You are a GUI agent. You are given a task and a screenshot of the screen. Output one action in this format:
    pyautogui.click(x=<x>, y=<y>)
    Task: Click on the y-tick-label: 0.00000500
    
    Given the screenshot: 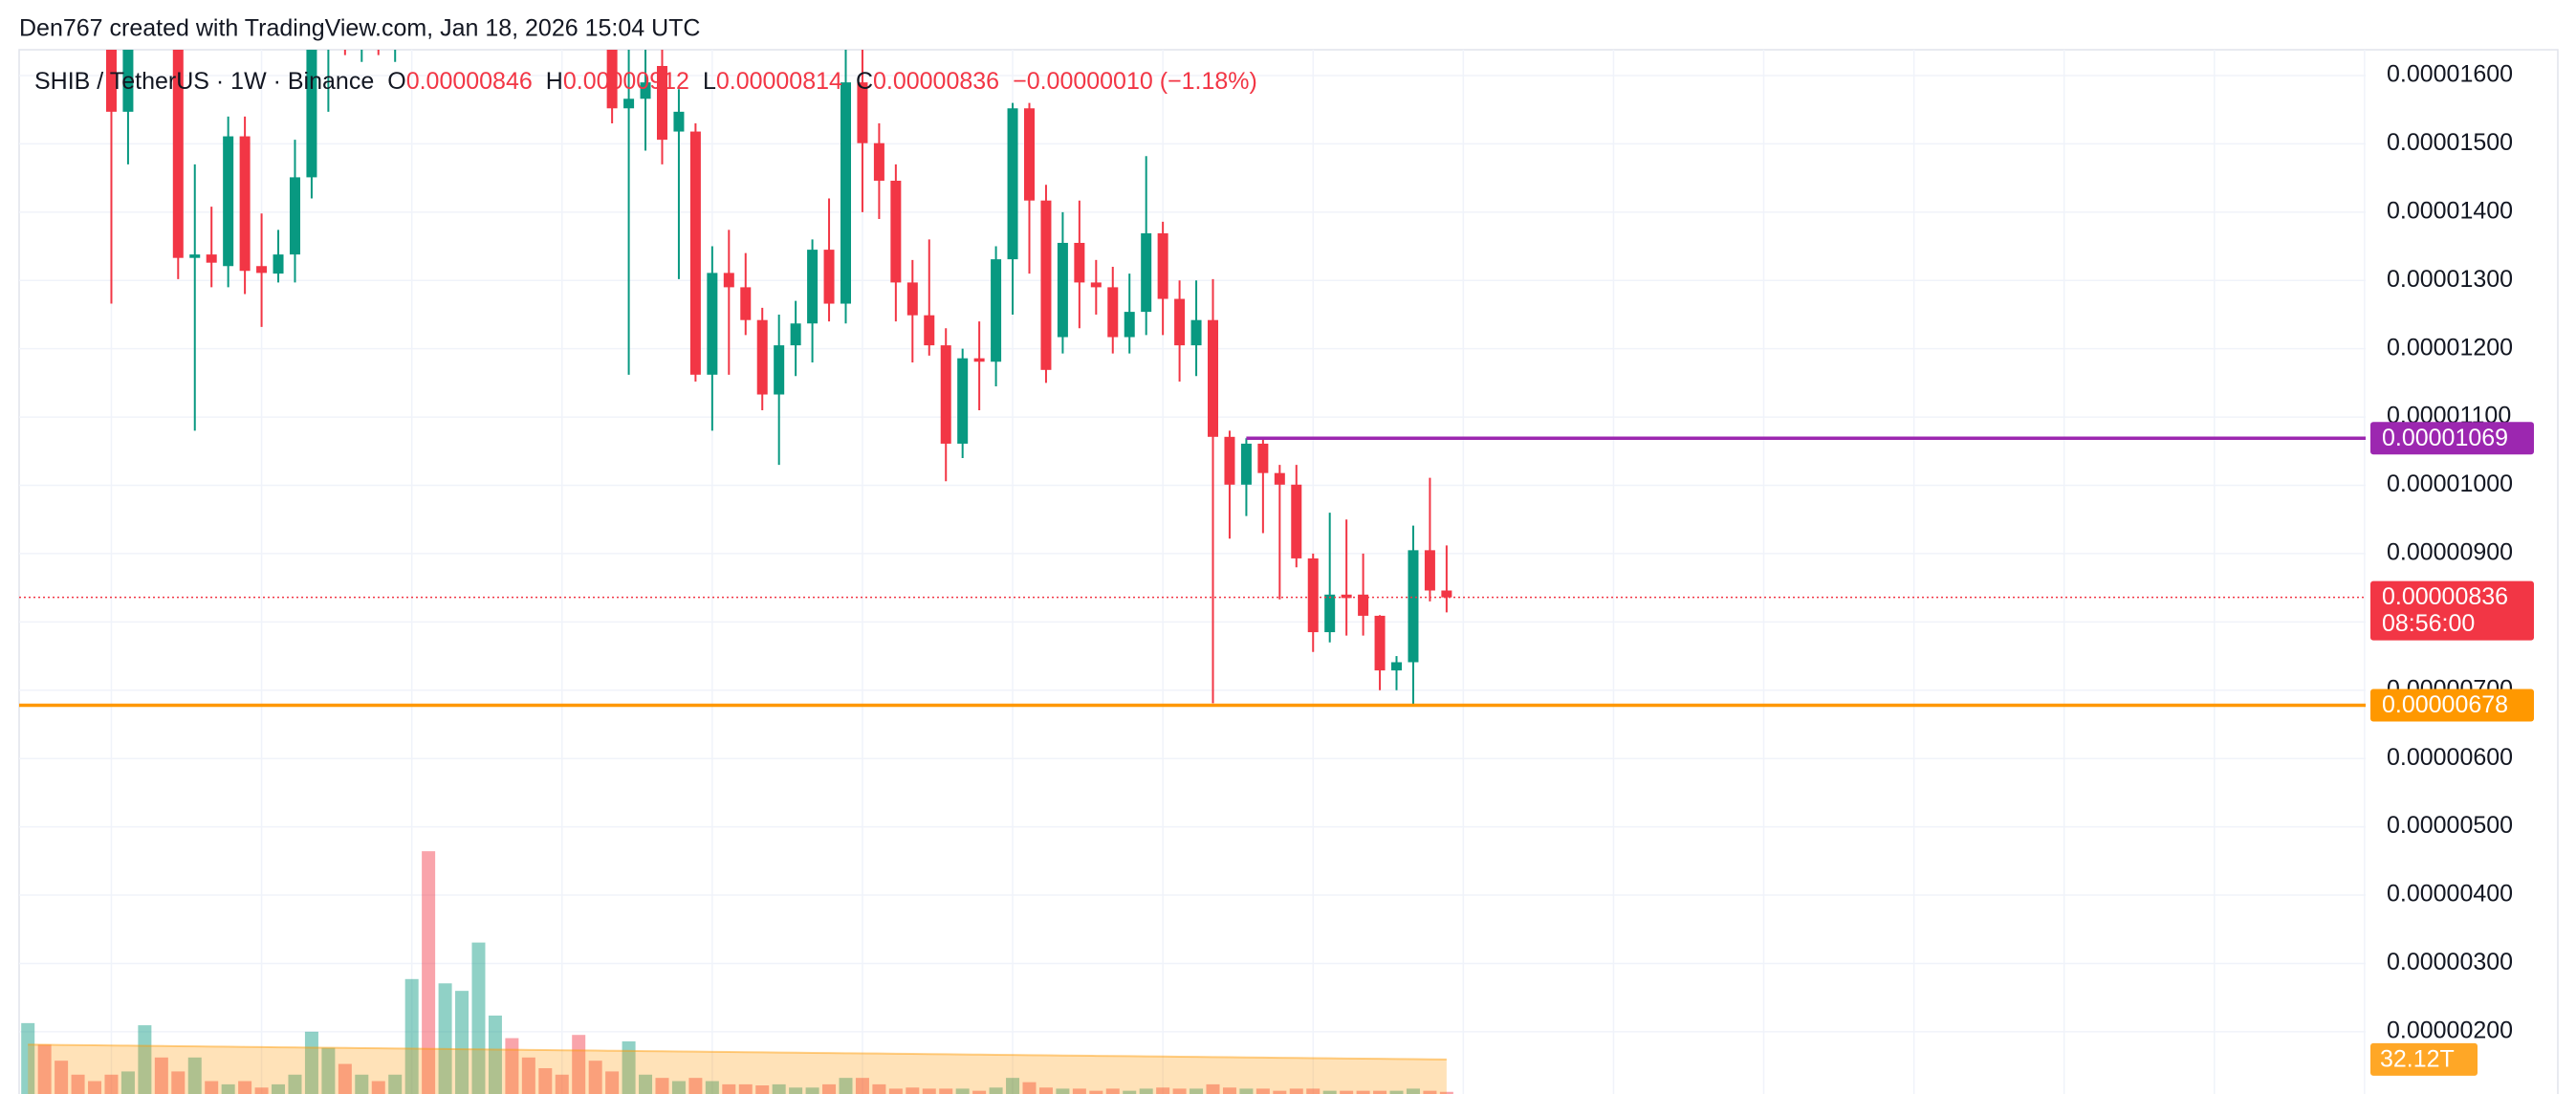 What is the action you would take?
    pyautogui.click(x=2450, y=825)
    